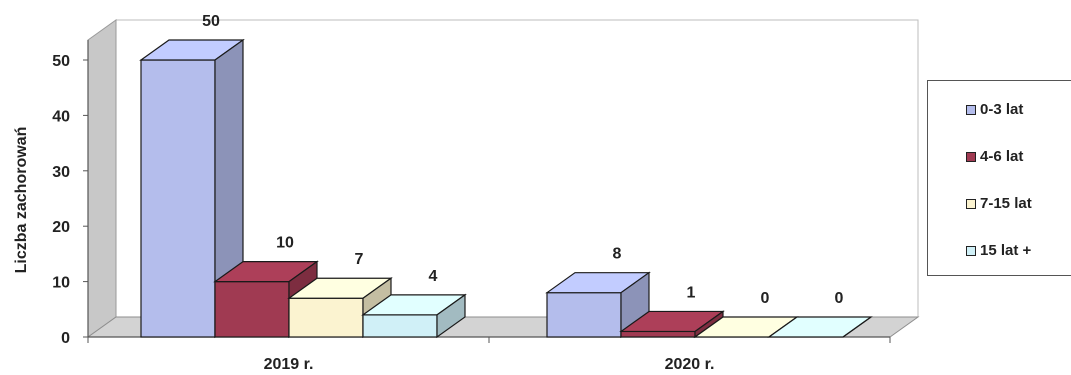  I want to click on y-tick-label: 10, so click(61, 283).